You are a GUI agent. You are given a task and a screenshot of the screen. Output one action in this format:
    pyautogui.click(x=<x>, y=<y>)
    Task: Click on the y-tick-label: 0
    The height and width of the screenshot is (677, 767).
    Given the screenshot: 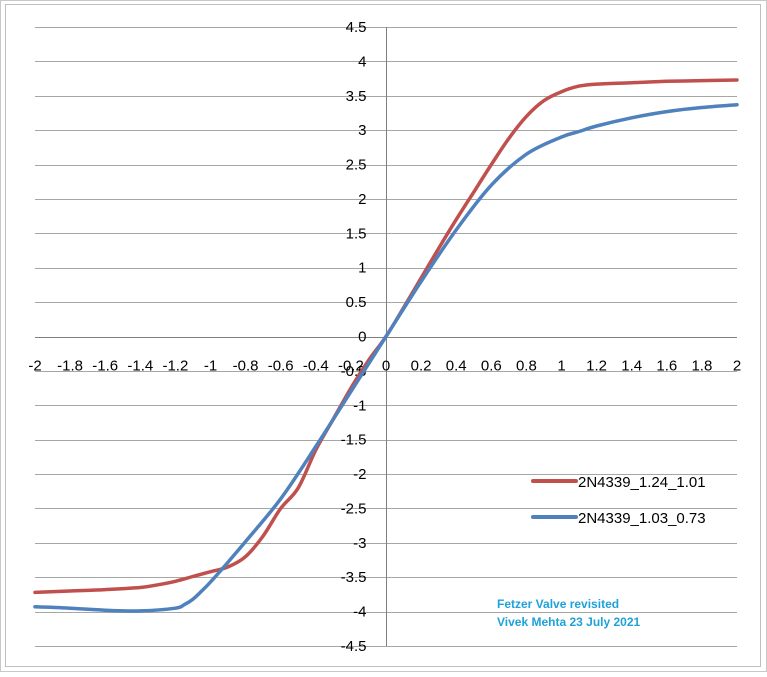 What is the action you would take?
    pyautogui.click(x=362, y=337)
    